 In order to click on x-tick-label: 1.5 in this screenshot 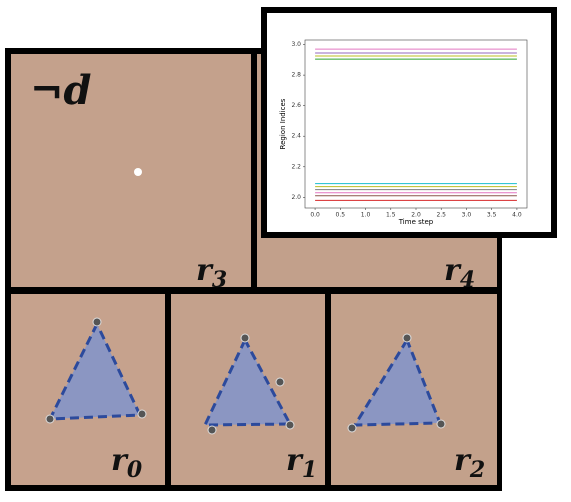, I will do `click(391, 215)`.